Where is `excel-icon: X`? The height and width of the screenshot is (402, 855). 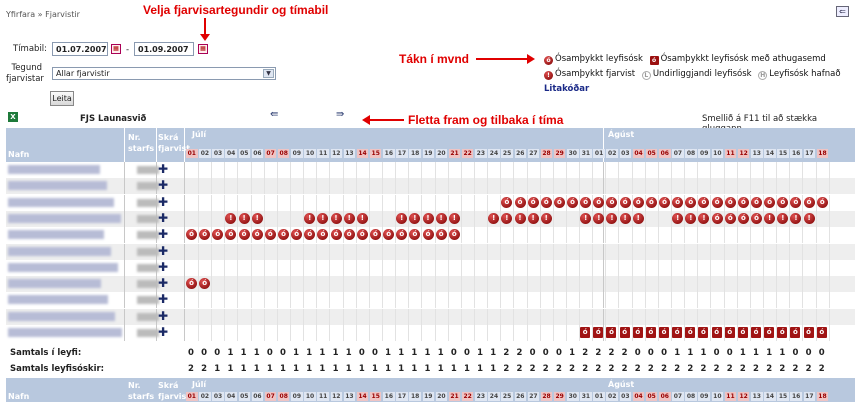
excel-icon: X is located at coordinates (13, 117).